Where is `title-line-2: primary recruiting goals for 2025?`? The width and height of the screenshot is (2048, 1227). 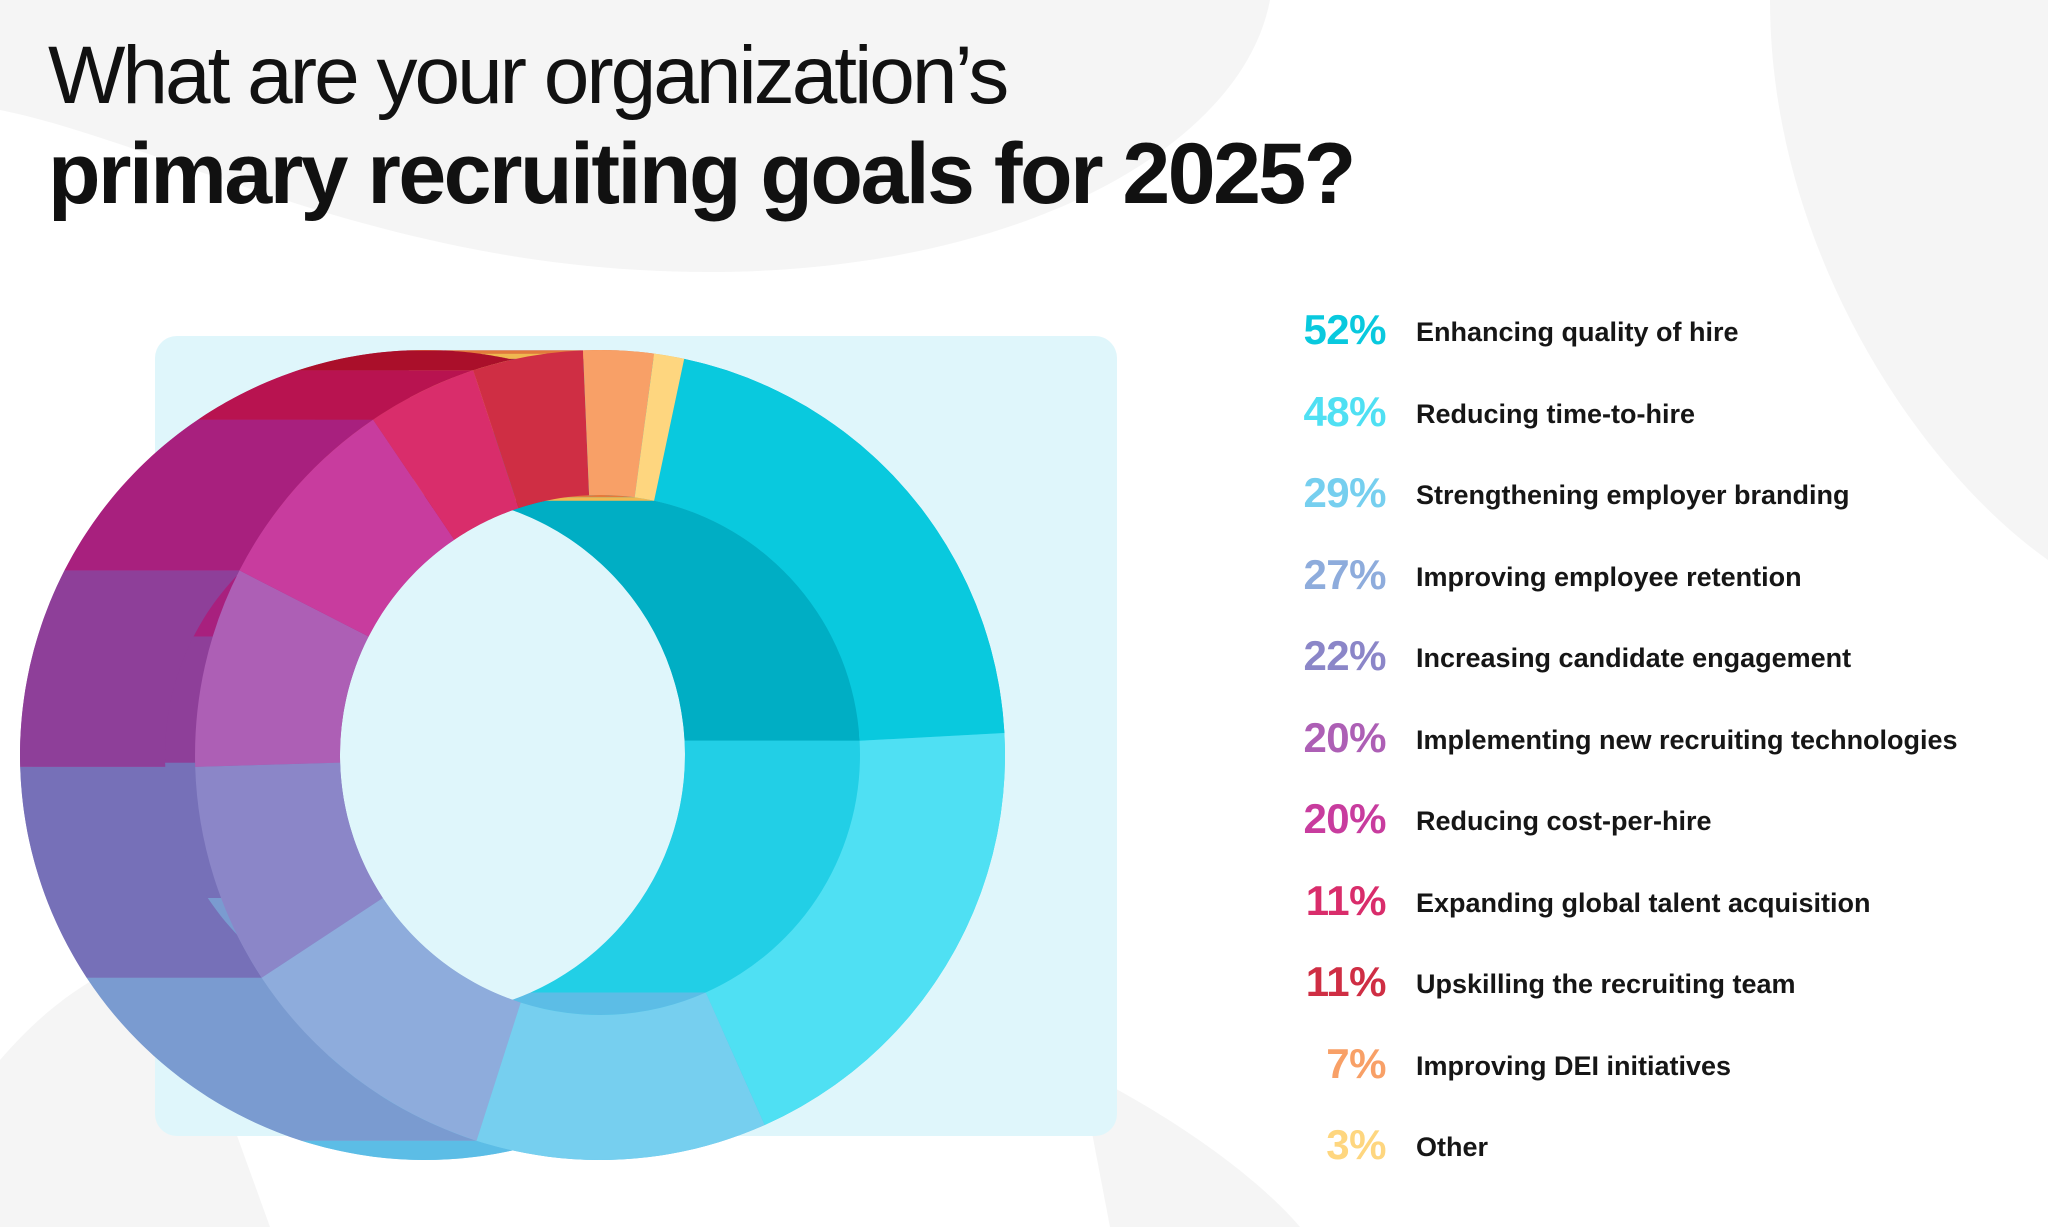
title-line-2: primary recruiting goals for 2025? is located at coordinates (702, 174).